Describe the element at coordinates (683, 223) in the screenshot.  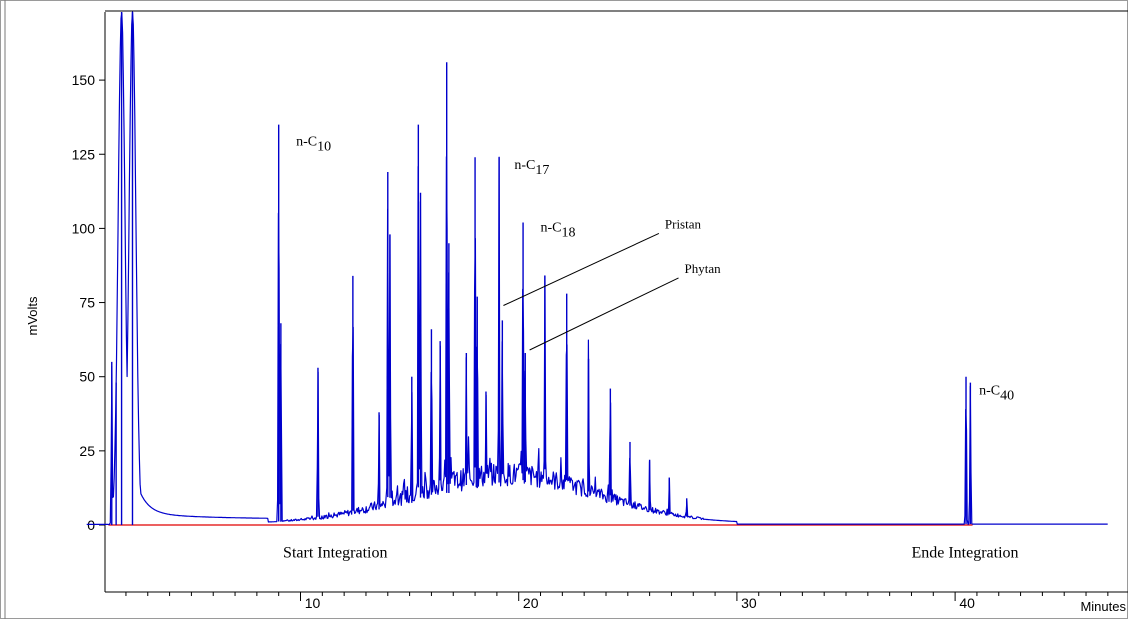
I see `annotation-pristan: Pristan` at that location.